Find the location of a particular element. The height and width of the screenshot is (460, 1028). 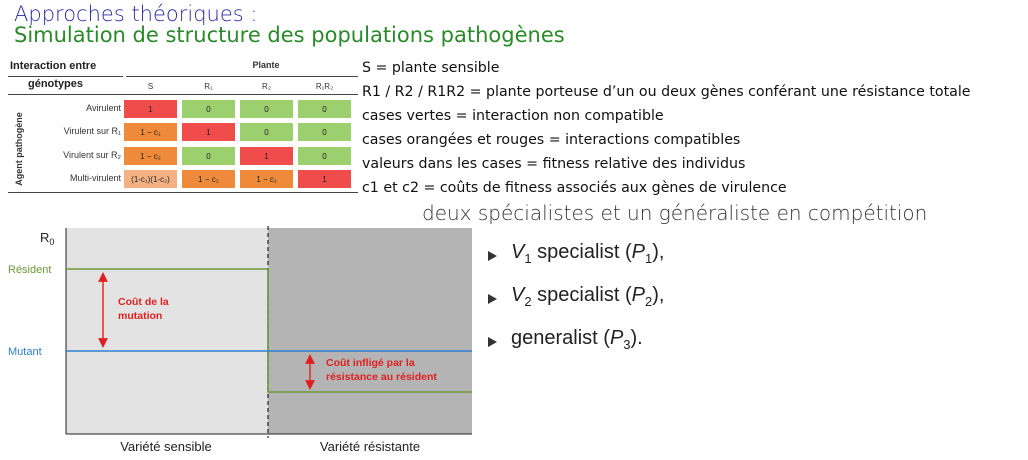

table-header-line1: Interaction entre is located at coordinates (53, 66).